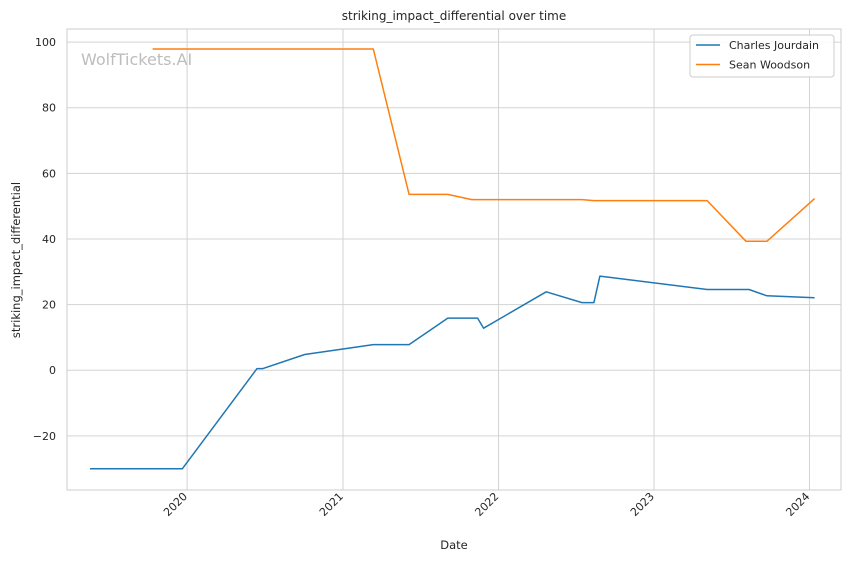  Describe the element at coordinates (769, 65) in the screenshot. I see `legend-label-1: Sean Woodson` at that location.